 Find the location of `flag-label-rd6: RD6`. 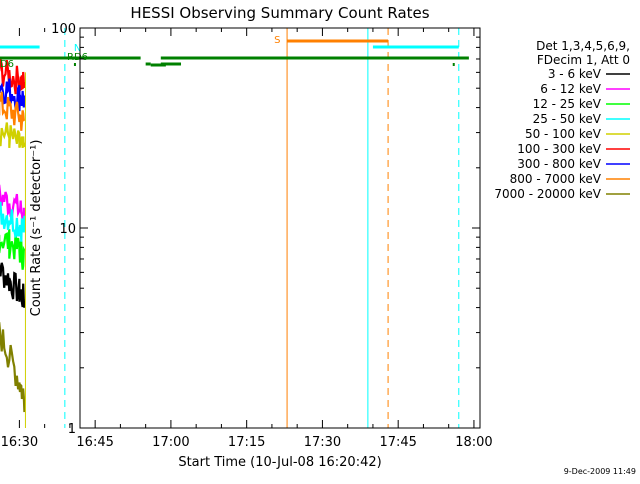

flag-label-rd6: RD6 is located at coordinates (77, 57).